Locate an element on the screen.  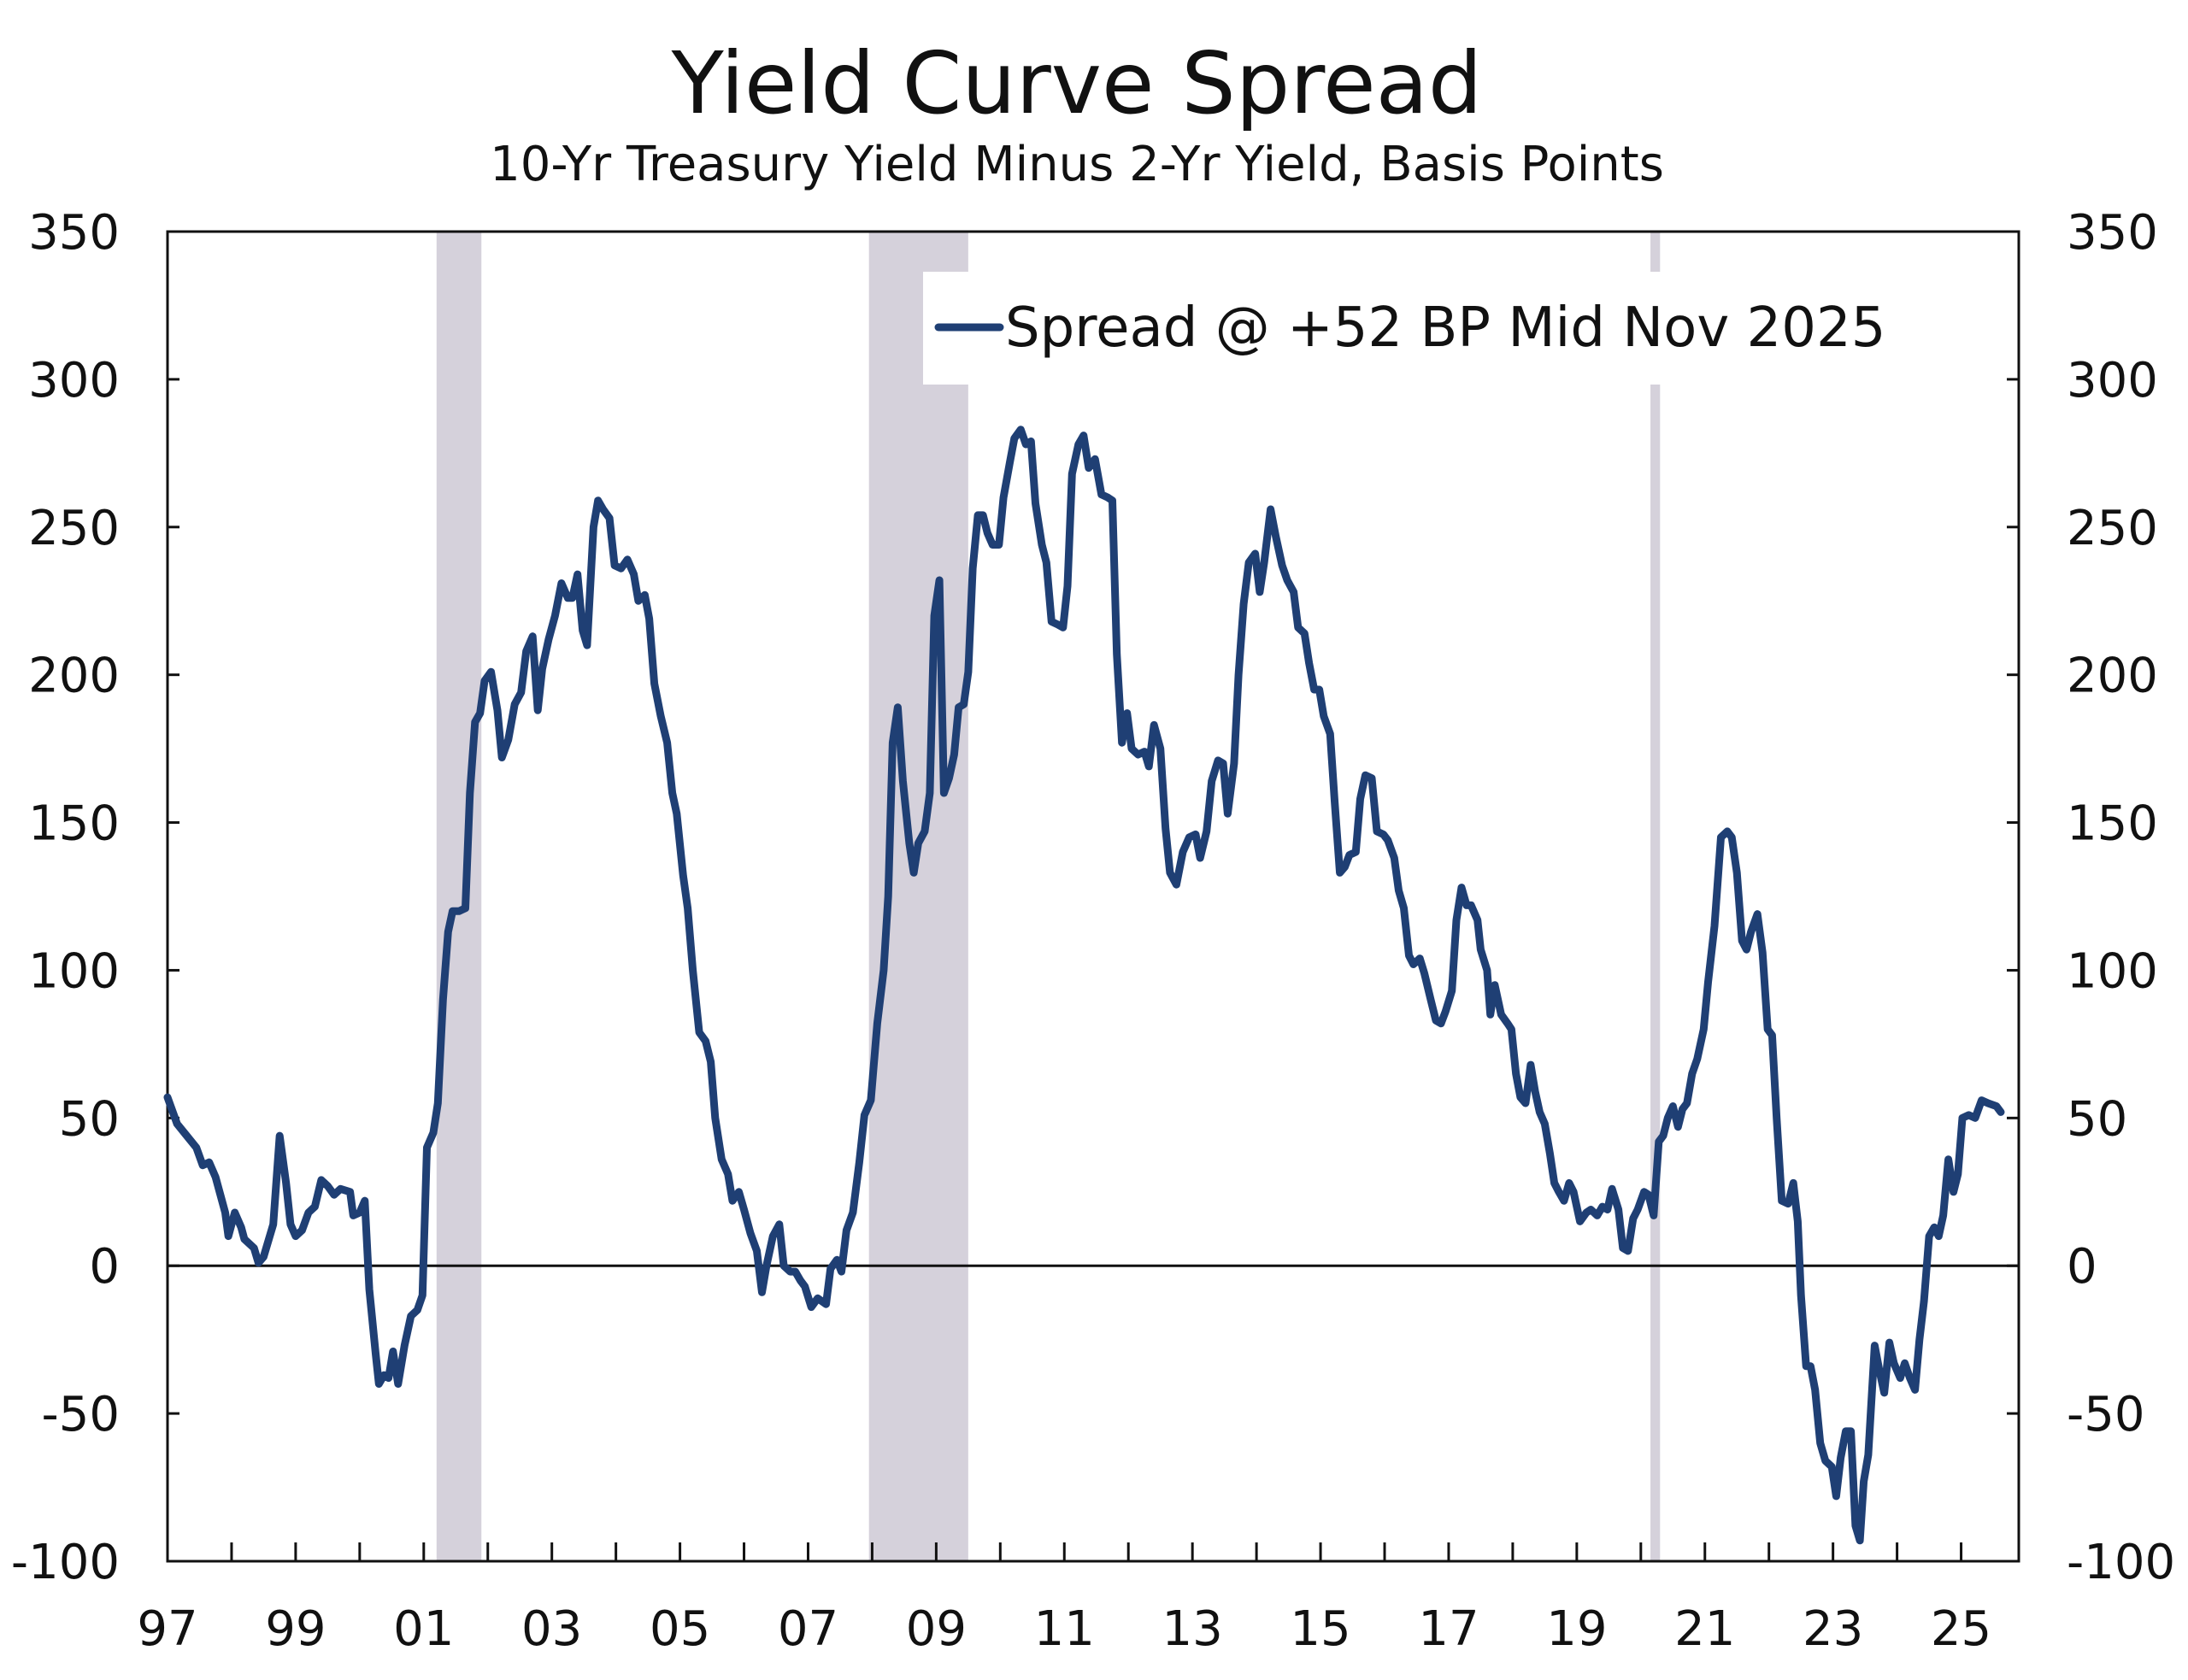
x-tick-label: 15 is located at coordinates (1320, 1629).